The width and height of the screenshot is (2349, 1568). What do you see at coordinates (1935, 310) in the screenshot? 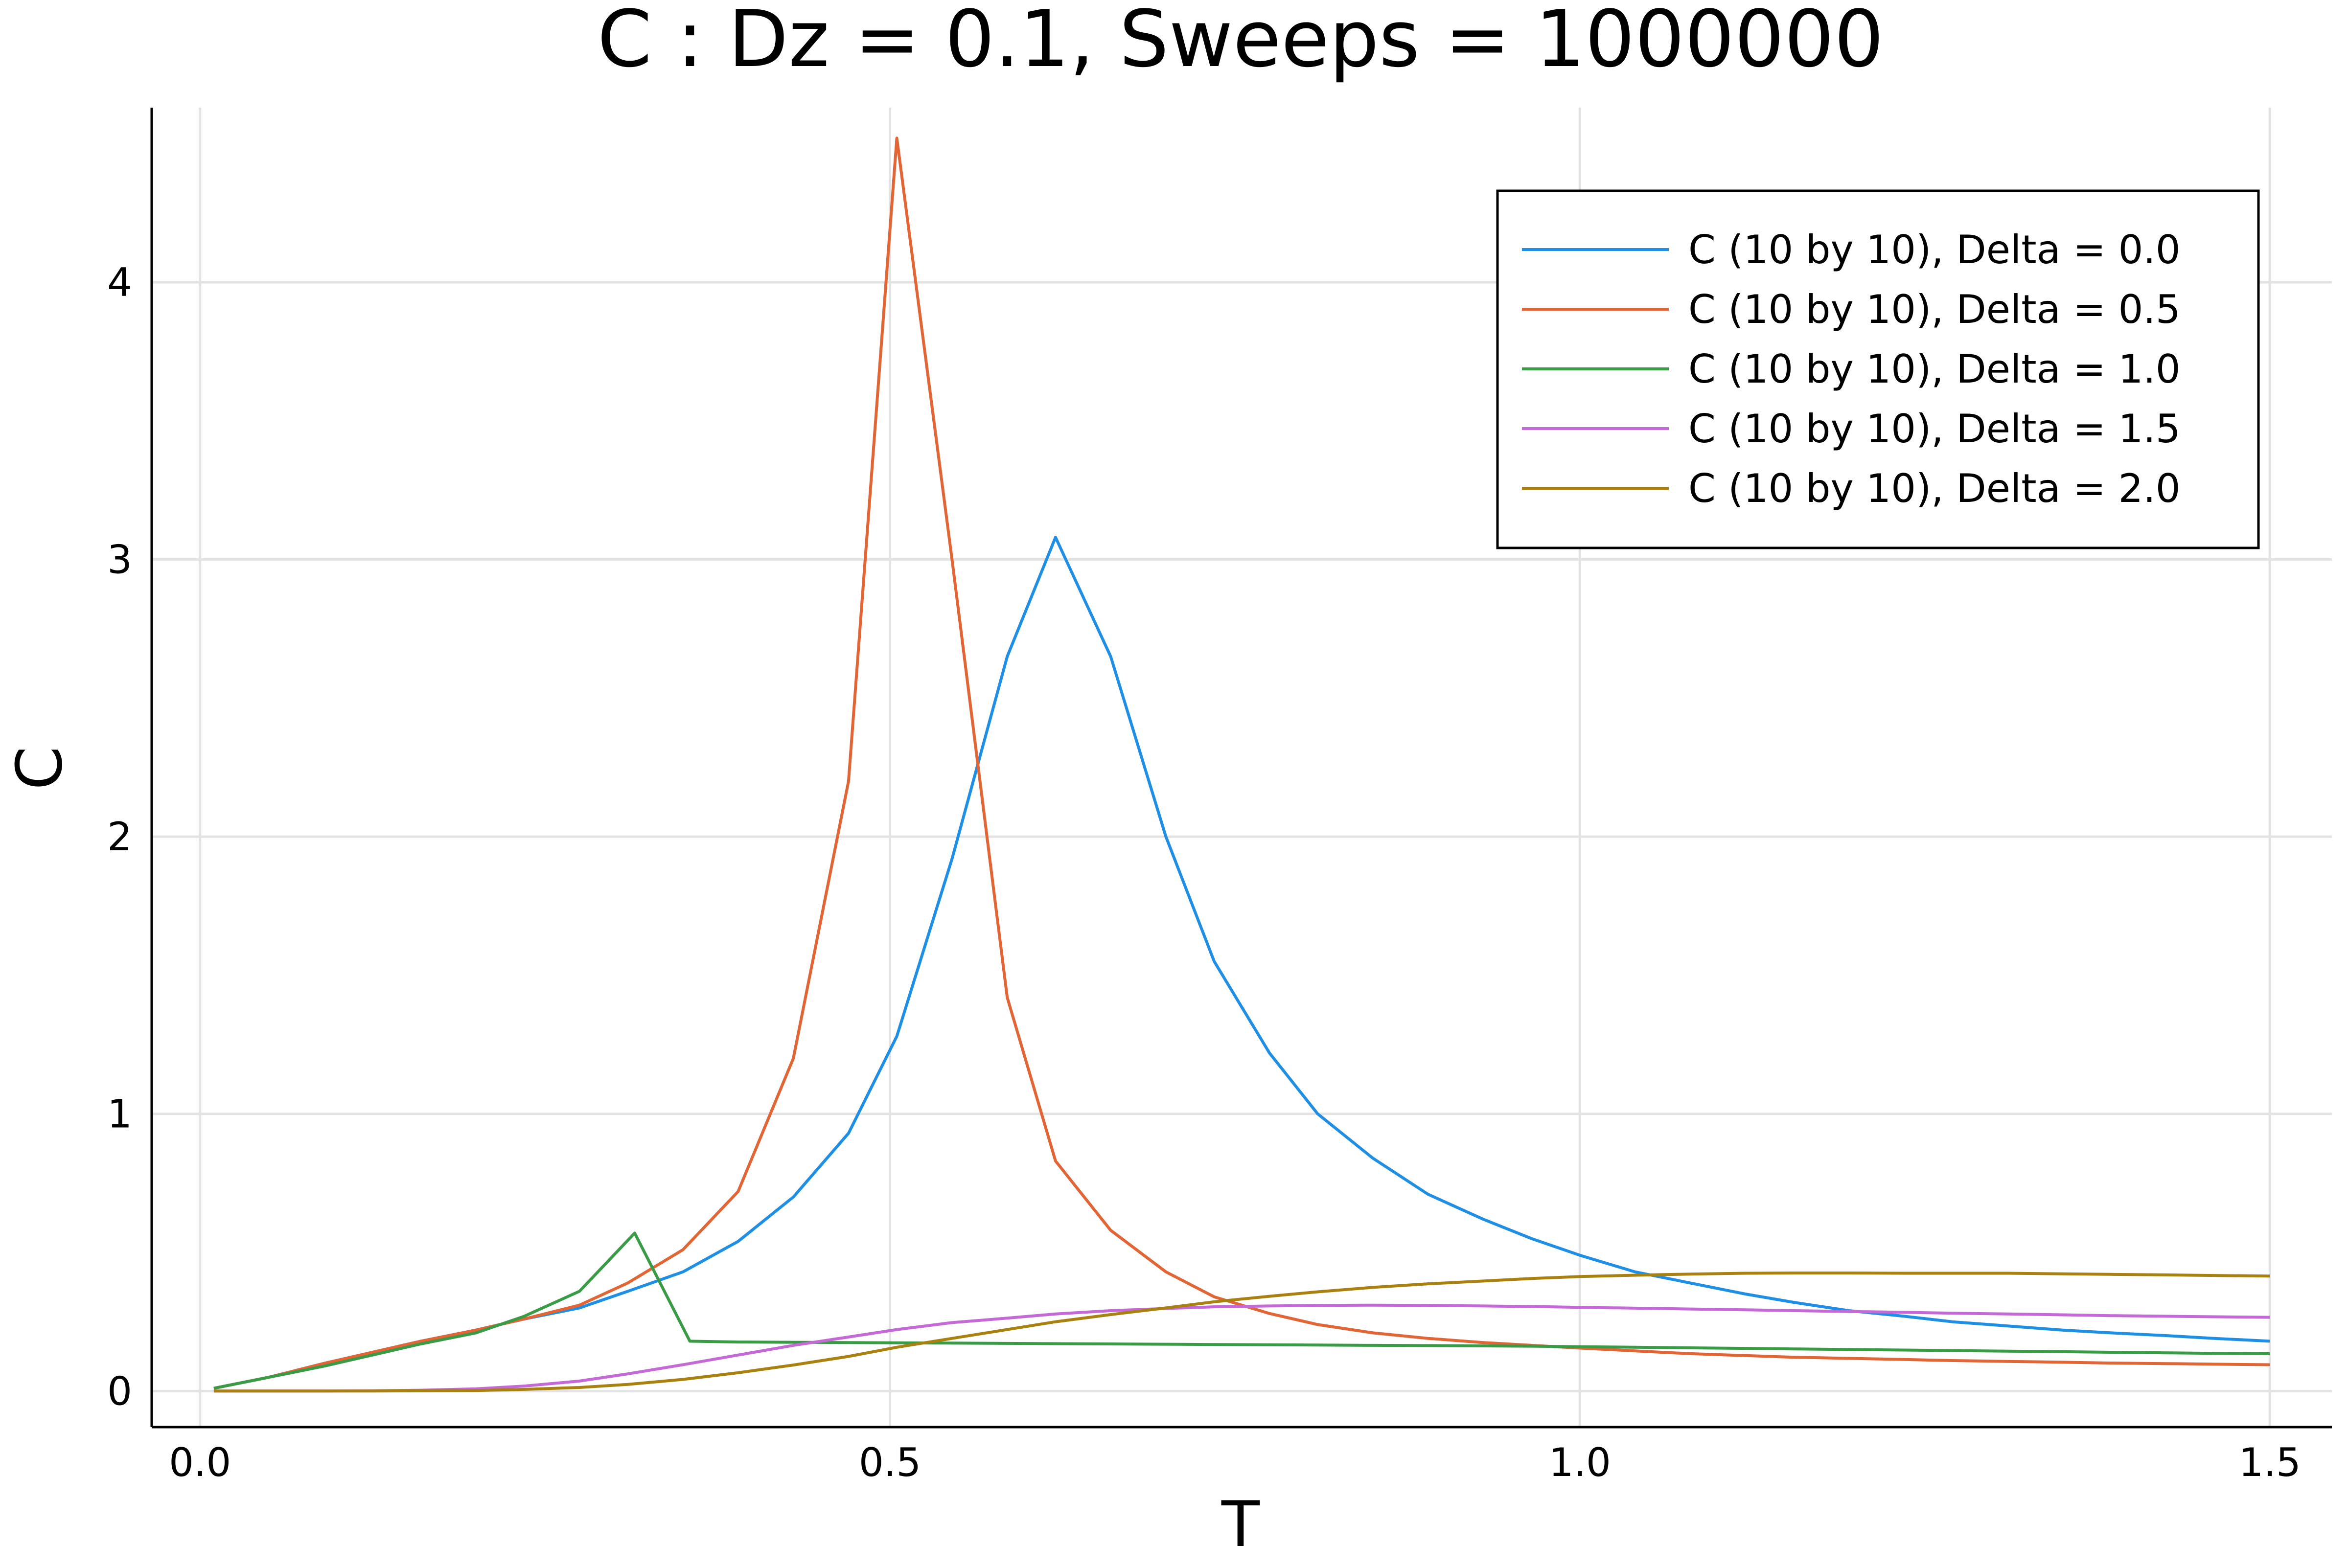
I see `legend-label: C (10 by 10), Delta = 0.5` at bounding box center [1935, 310].